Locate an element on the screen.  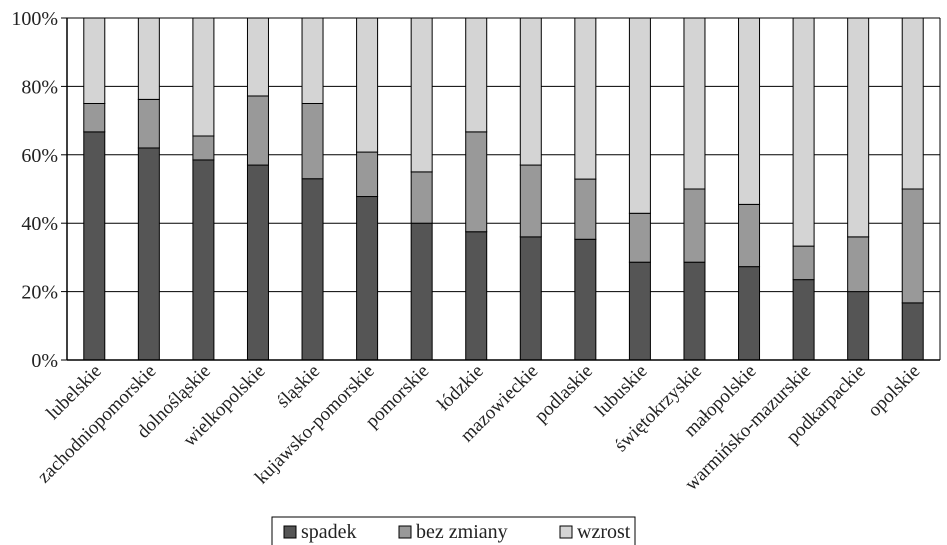
x-tick-label: podlaskie is located at coordinates (564, 394).